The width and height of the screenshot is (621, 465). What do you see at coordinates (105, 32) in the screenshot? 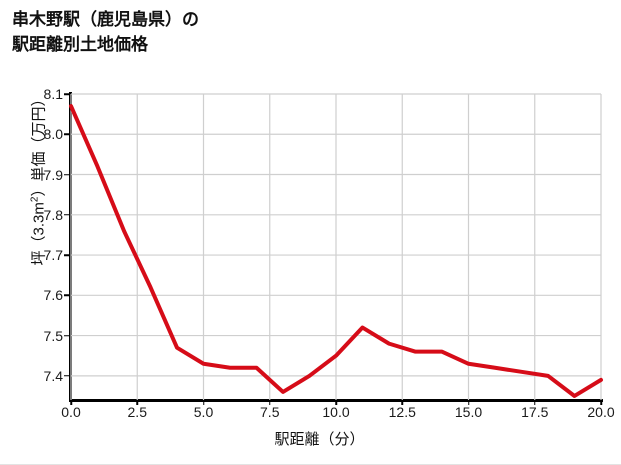
I see `page-title: 串木野駅（鹿児島県）の 駅距離別土地価格` at bounding box center [105, 32].